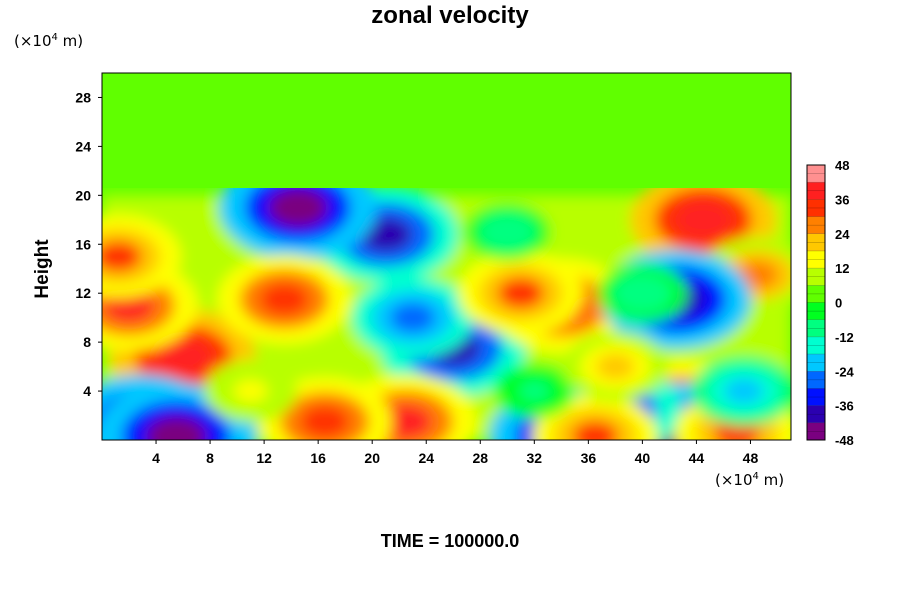 The height and width of the screenshot is (600, 900). Describe the element at coordinates (446, 130) in the screenshot. I see `field-upper-region` at that location.